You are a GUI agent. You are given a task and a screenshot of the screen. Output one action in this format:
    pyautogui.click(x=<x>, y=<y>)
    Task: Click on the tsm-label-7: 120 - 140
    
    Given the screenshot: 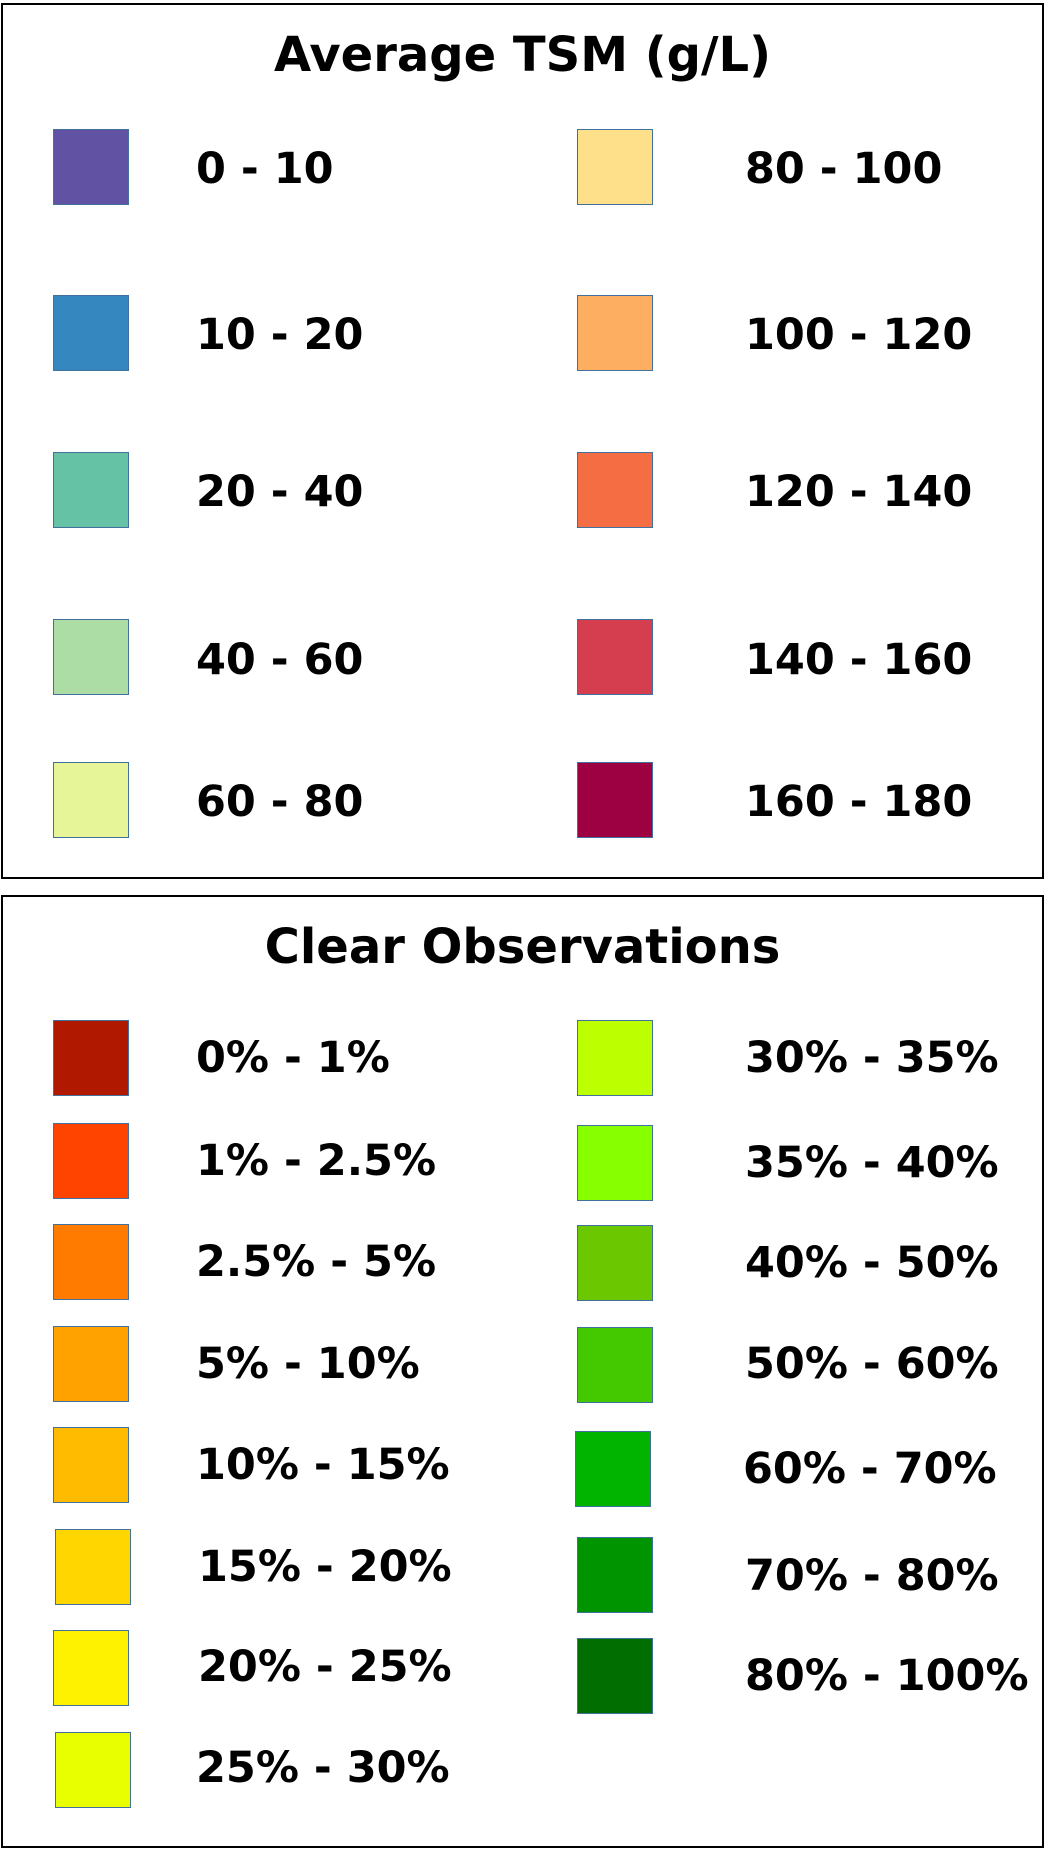 What is the action you would take?
    pyautogui.click(x=859, y=492)
    